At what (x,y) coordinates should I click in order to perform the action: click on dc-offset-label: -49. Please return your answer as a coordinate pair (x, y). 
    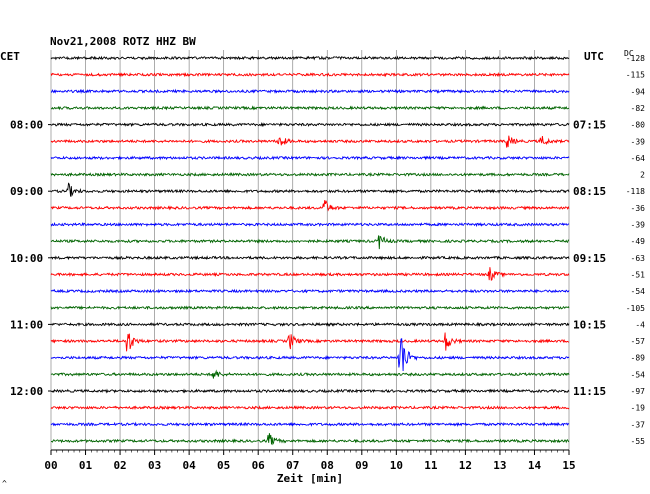
    Looking at the image, I should click on (638, 241).